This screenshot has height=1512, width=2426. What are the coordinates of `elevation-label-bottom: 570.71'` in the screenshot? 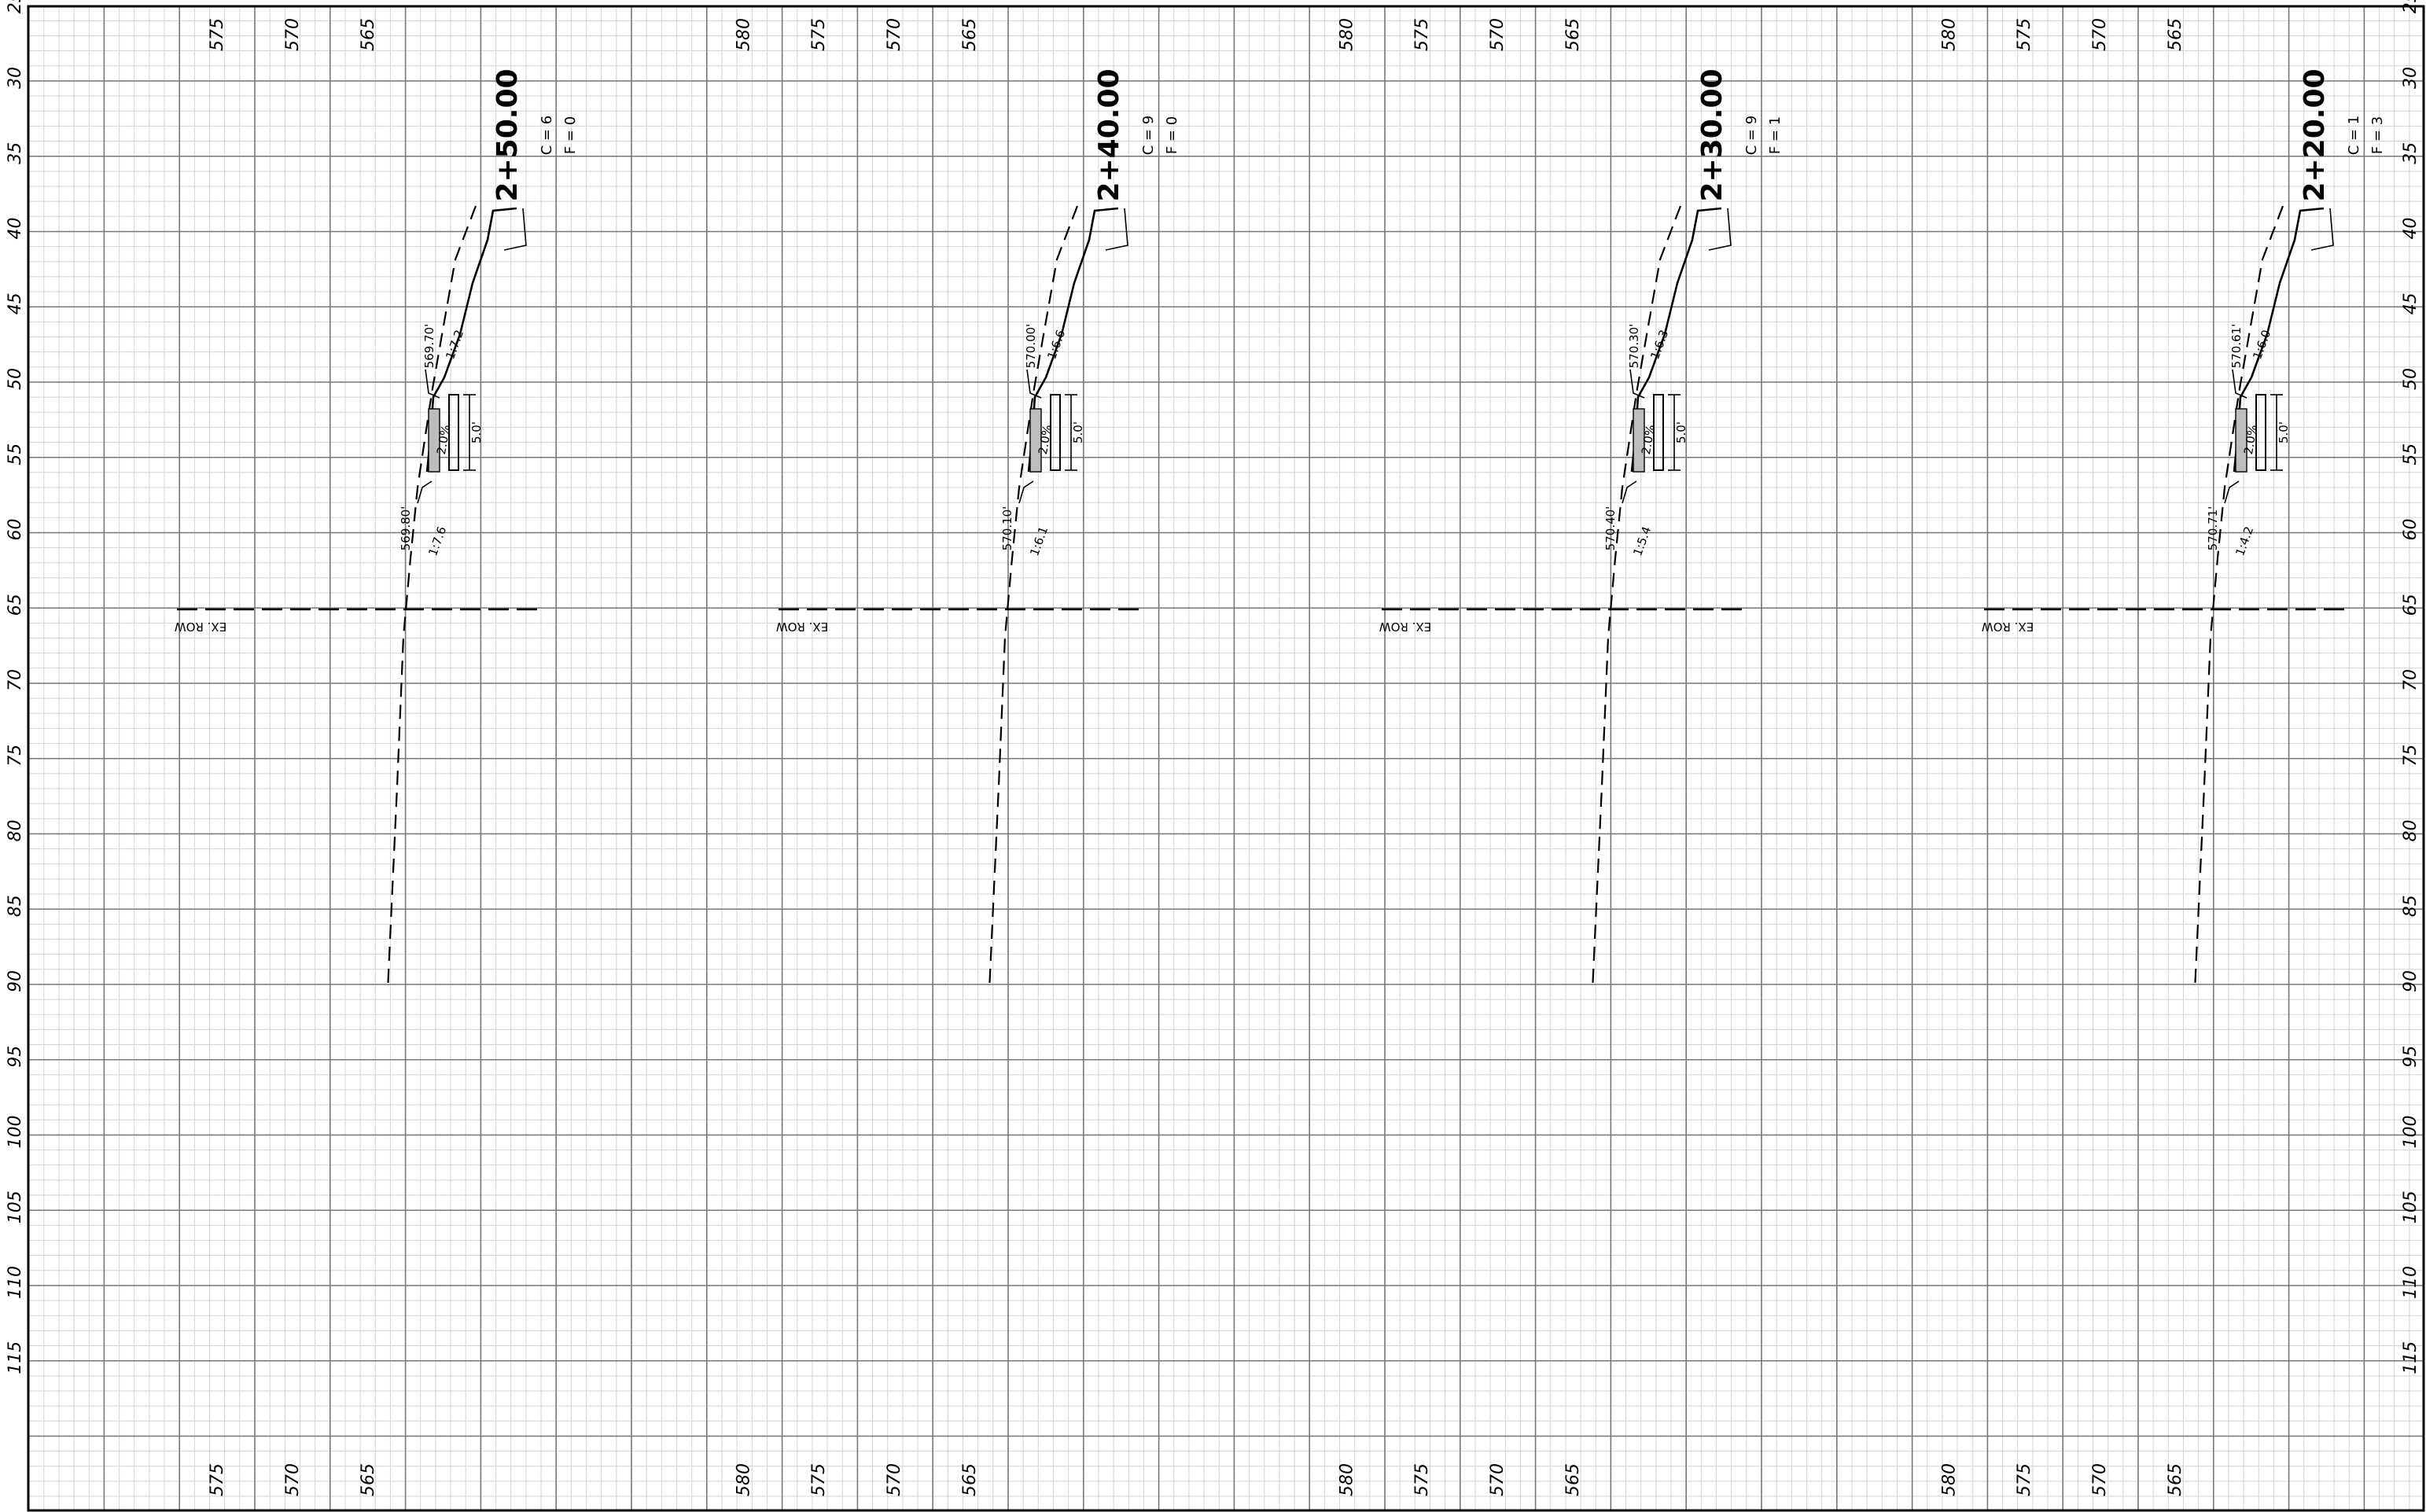 It's located at (2213, 528).